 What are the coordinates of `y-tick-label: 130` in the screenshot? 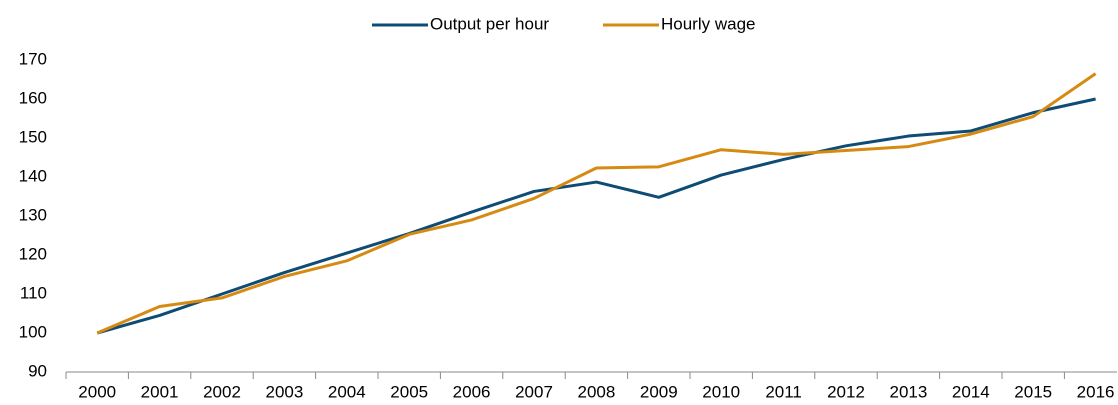 It's located at (33, 214).